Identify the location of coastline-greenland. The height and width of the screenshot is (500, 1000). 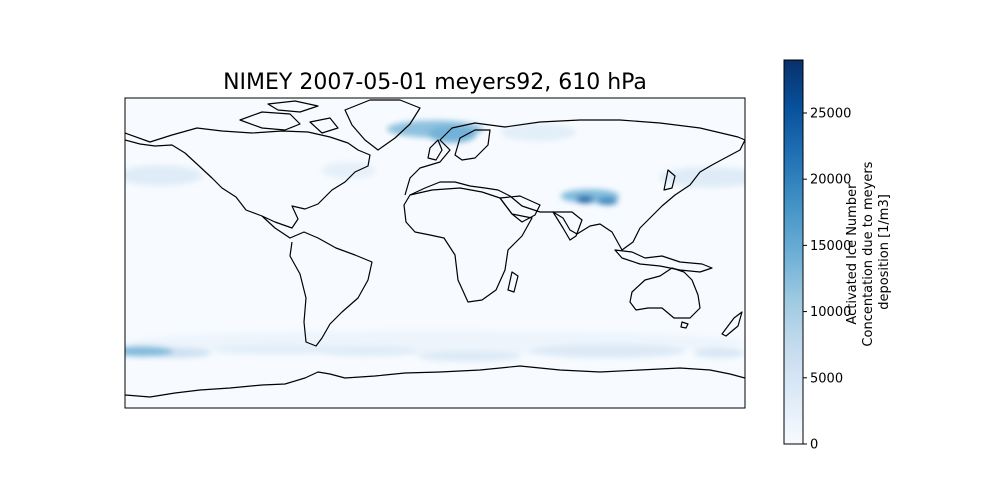
(382, 125).